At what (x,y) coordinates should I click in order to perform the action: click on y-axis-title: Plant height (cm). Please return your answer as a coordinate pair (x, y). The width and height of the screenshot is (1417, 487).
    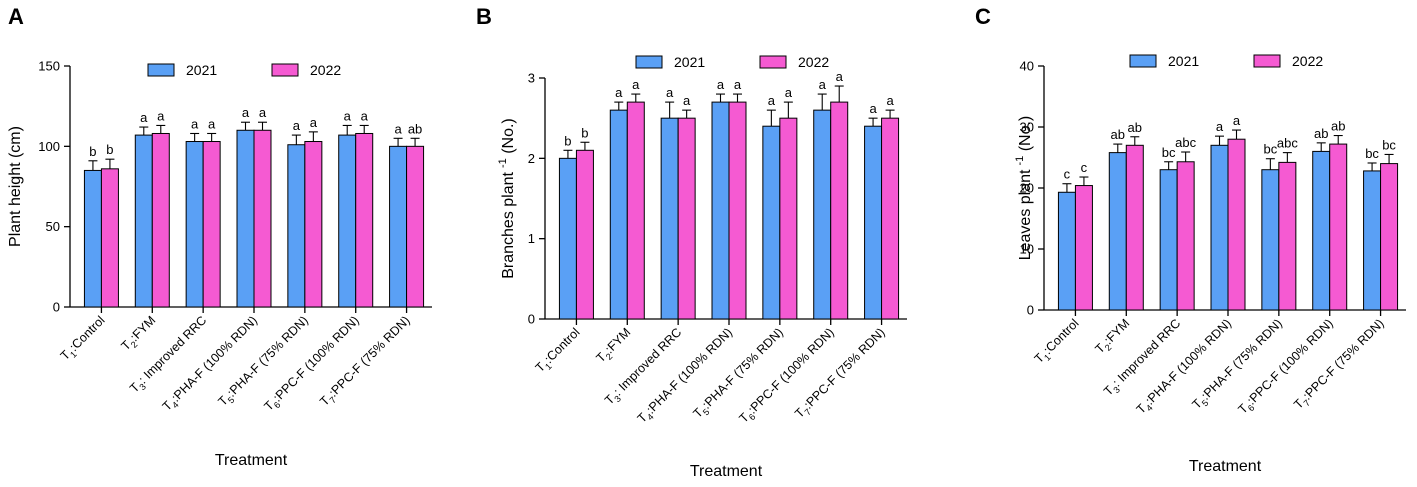
    Looking at the image, I should click on (15, 186).